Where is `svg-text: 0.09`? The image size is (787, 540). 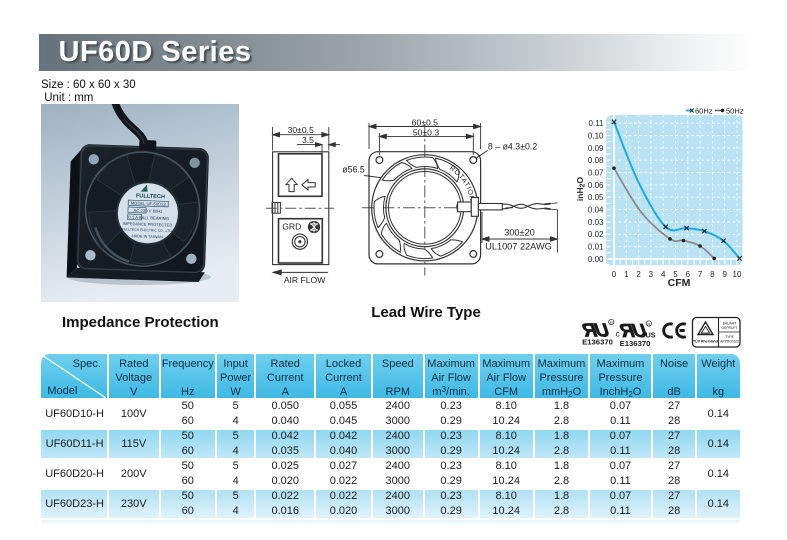 svg-text: 0.09 is located at coordinates (596, 148).